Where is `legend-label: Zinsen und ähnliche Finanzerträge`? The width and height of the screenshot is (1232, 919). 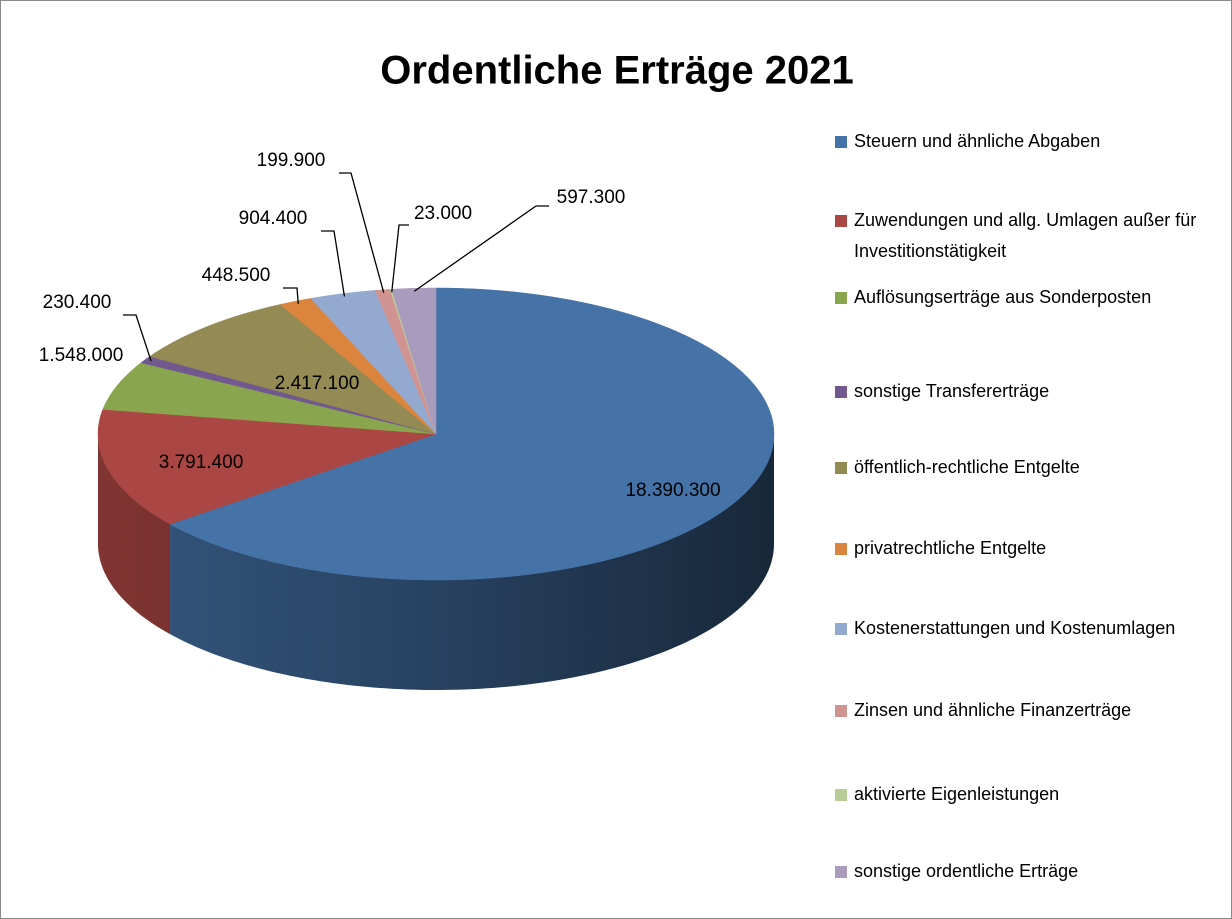 legend-label: Zinsen und ähnliche Finanzerträge is located at coordinates (993, 710).